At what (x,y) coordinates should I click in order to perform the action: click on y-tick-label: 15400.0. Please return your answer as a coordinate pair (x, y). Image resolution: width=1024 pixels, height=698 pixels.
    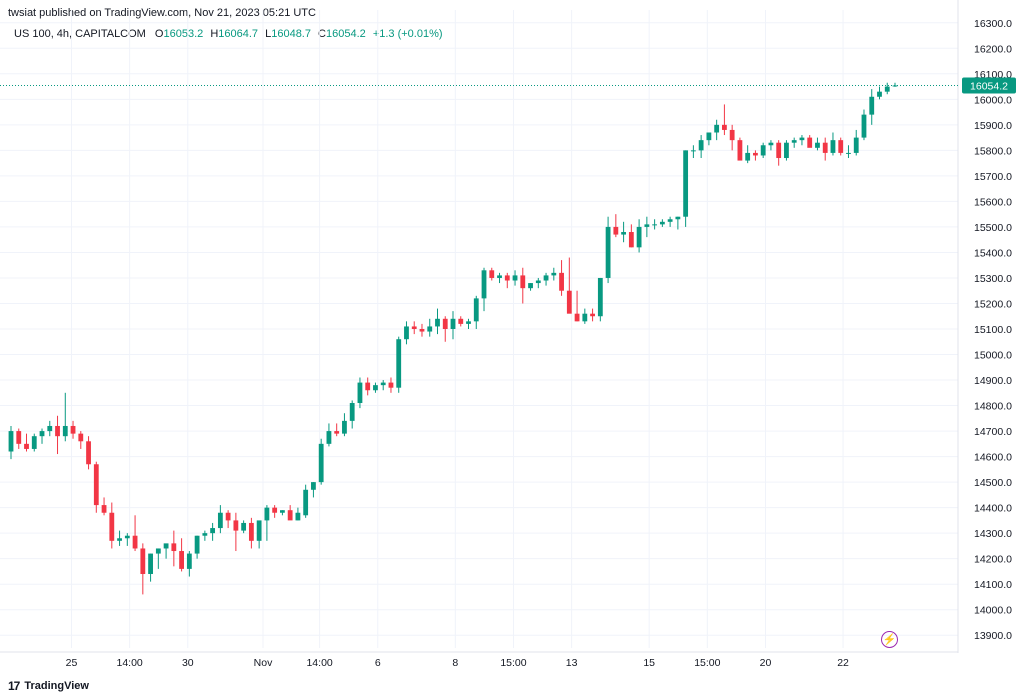
    Looking at the image, I should click on (993, 253).